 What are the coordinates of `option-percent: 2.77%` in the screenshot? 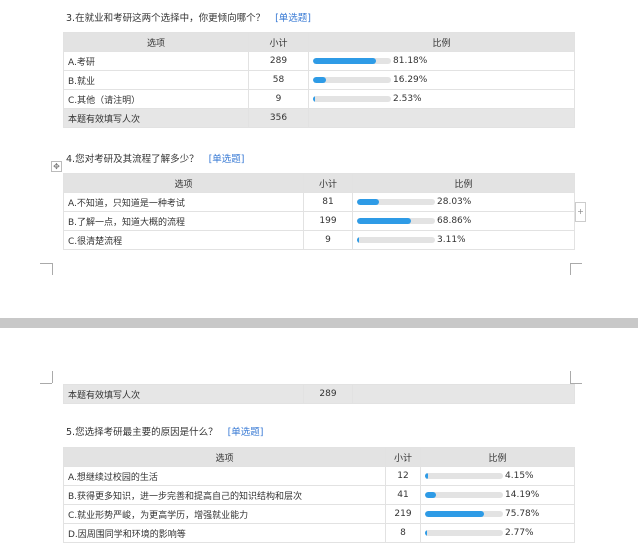 It's located at (519, 532).